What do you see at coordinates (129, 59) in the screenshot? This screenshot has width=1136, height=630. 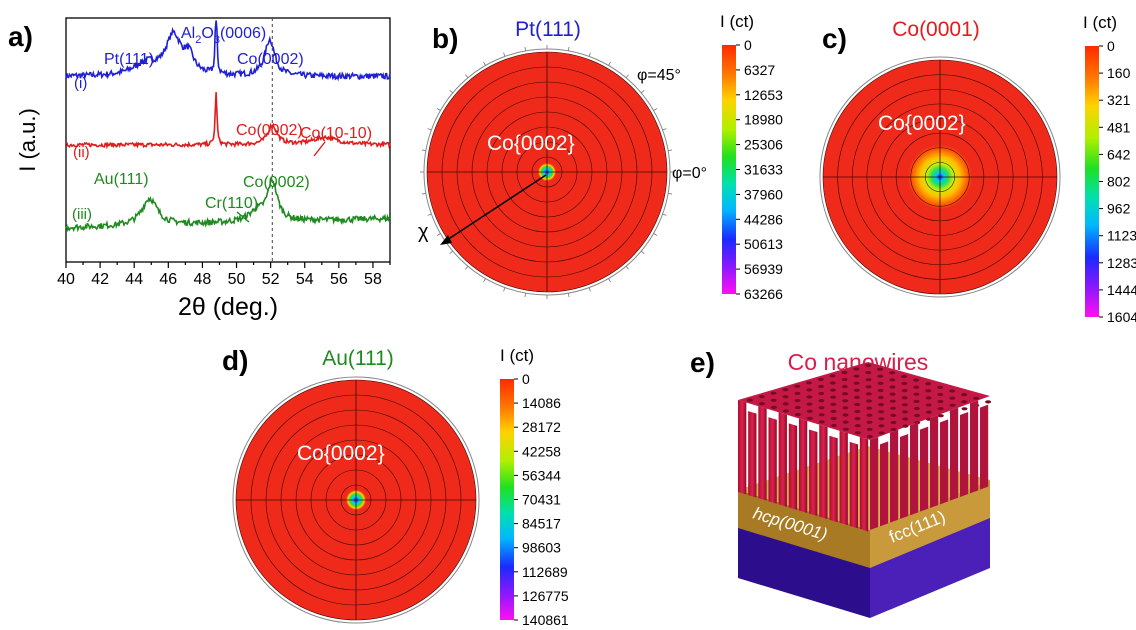 I see `annotation-pt111: Pt(111)` at bounding box center [129, 59].